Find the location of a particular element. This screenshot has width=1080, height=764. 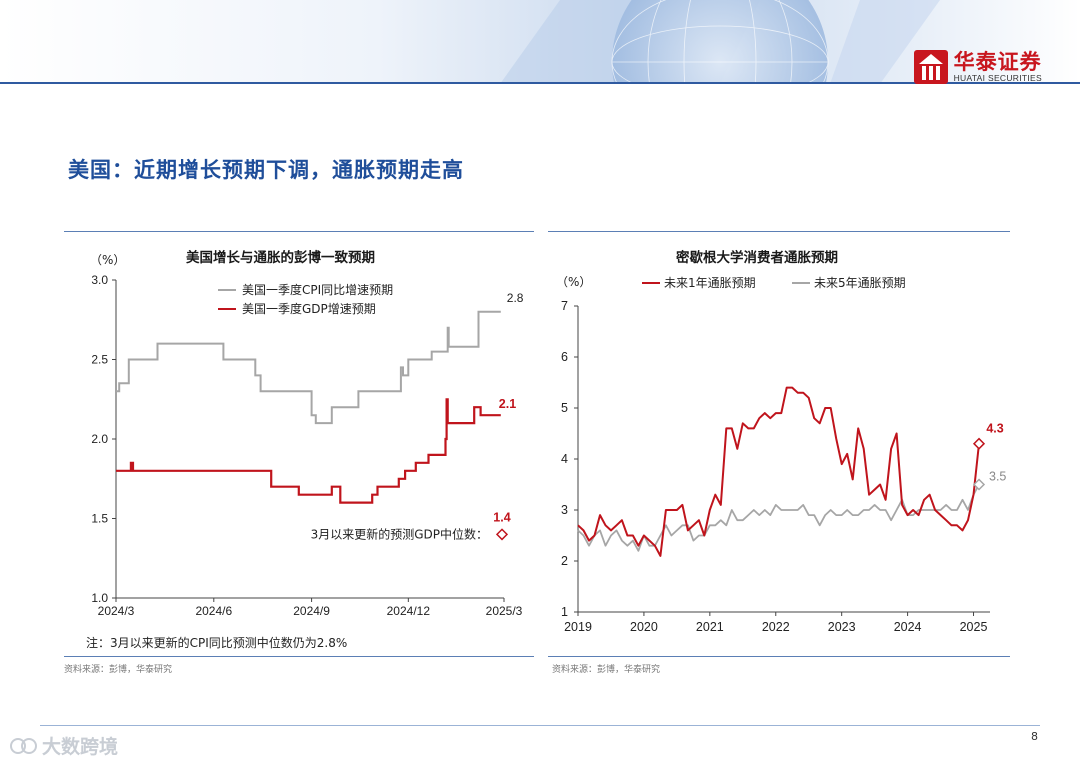

y-tick-label: 1.0 is located at coordinates (99, 598).